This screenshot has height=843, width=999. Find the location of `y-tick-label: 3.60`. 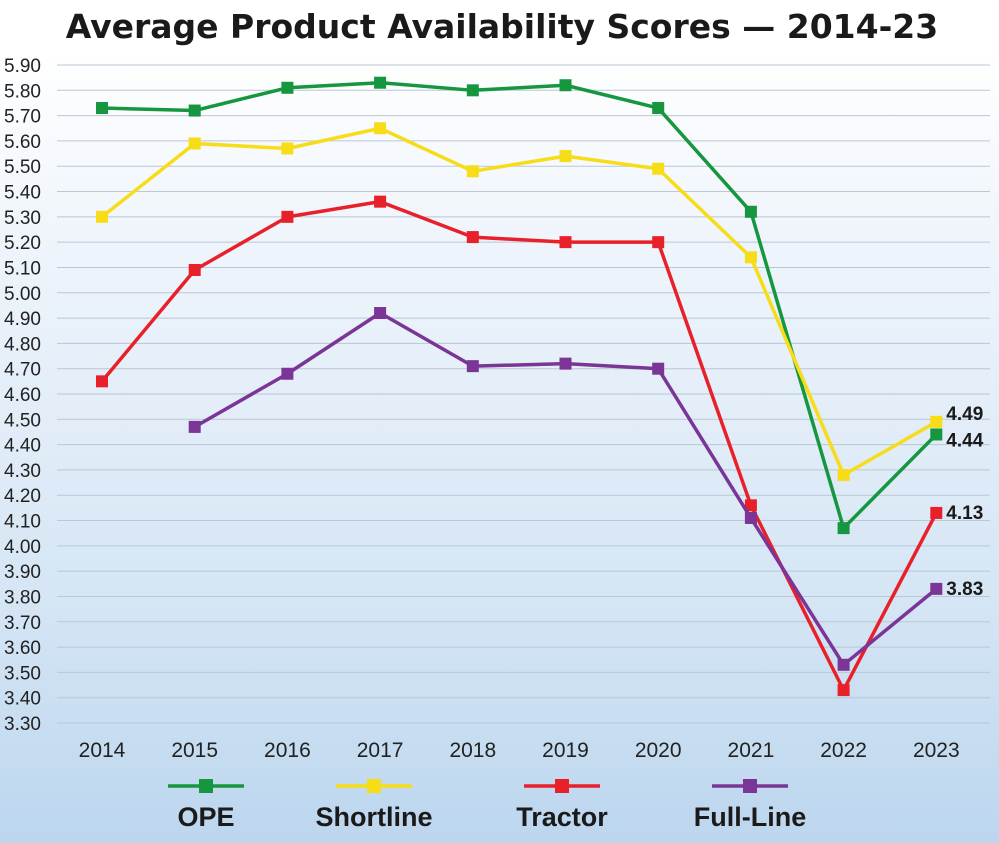

y-tick-label: 3.60 is located at coordinates (22, 648).